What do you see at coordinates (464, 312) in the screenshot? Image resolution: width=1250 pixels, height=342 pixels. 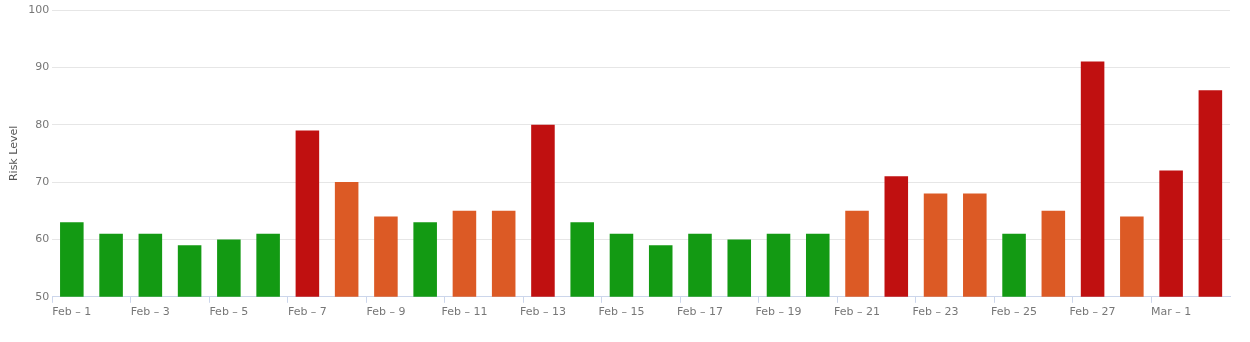 I see `x-tick-label: Feb – 11` at bounding box center [464, 312].